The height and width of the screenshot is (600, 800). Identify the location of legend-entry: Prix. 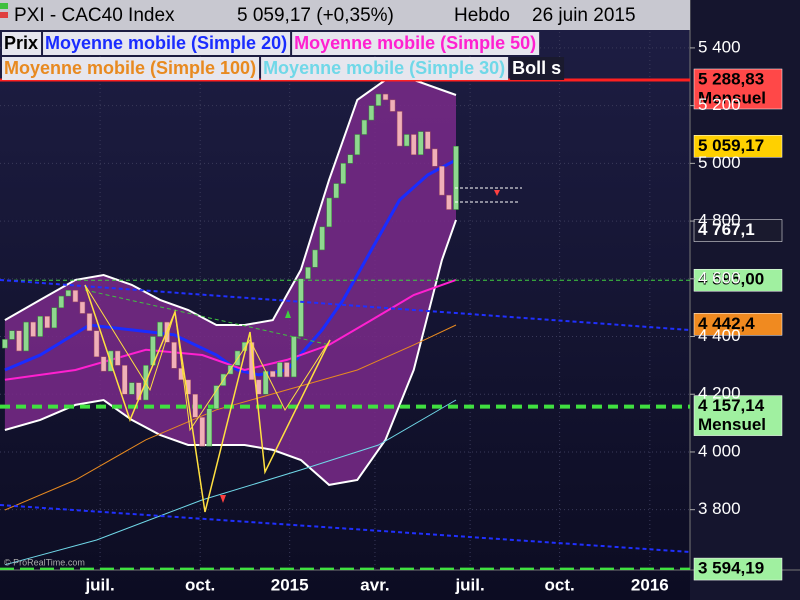
(21, 43).